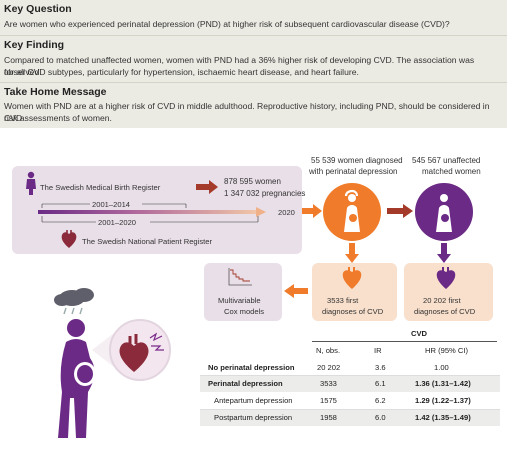 This screenshot has height=454, width=507. Describe the element at coordinates (444, 212) in the screenshot. I see `unaffected-mother-icon` at that location.